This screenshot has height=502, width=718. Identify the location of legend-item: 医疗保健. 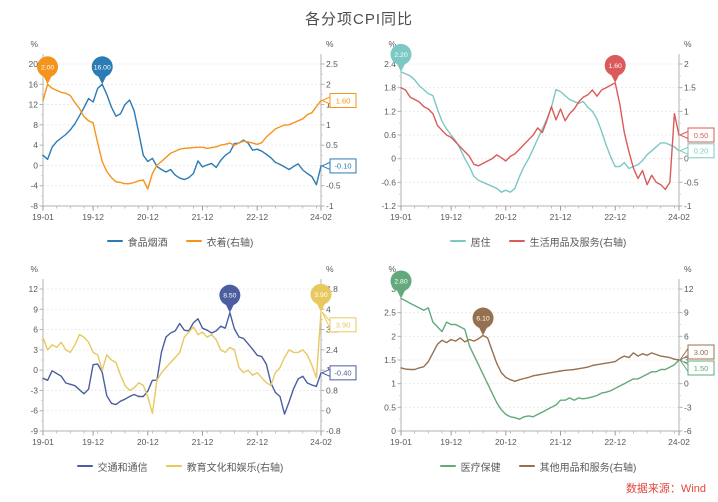
(470, 466).